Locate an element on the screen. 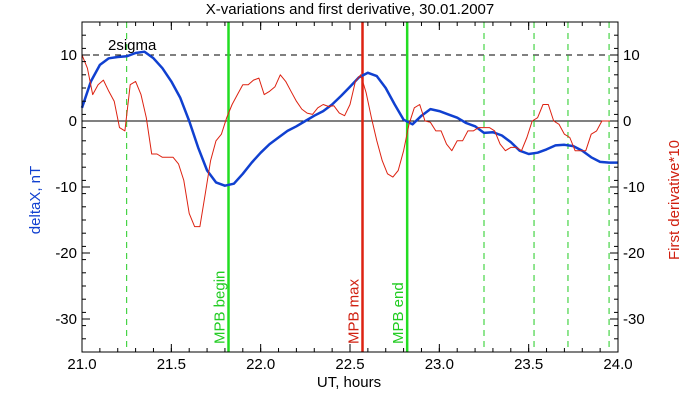 The width and height of the screenshot is (700, 400). y-tick-label-left: 0 is located at coordinates (73, 121).